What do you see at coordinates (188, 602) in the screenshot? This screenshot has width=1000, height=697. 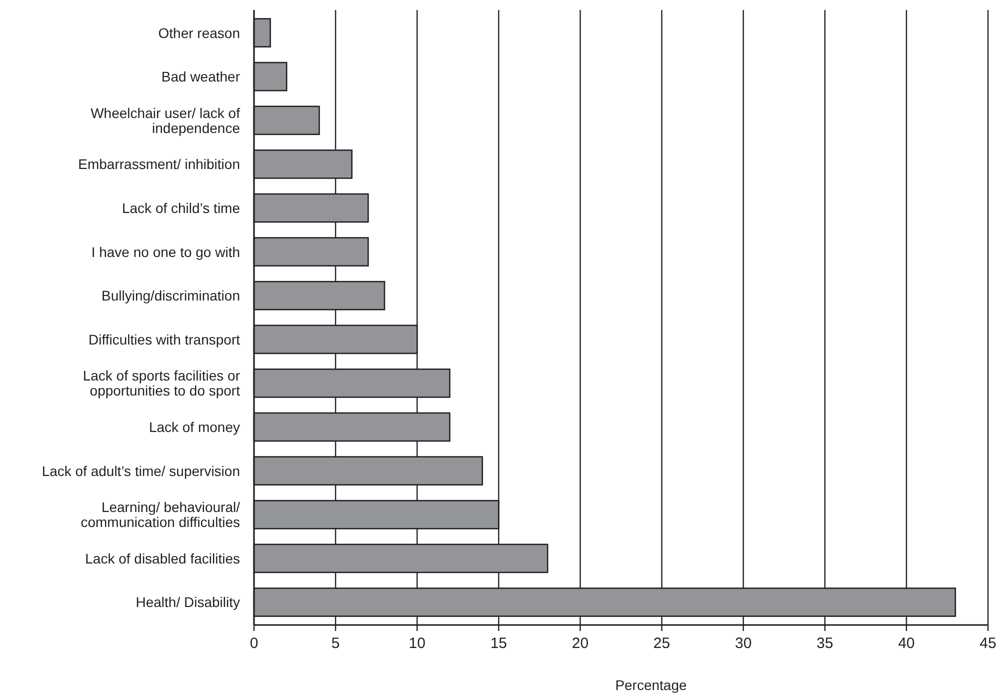 I see `y-tick-label: Health/ Disability` at bounding box center [188, 602].